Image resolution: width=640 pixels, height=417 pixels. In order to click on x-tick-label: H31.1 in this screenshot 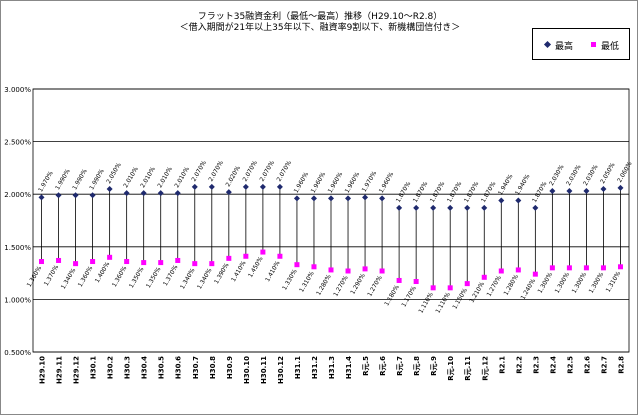, I will do `click(298, 367)`.